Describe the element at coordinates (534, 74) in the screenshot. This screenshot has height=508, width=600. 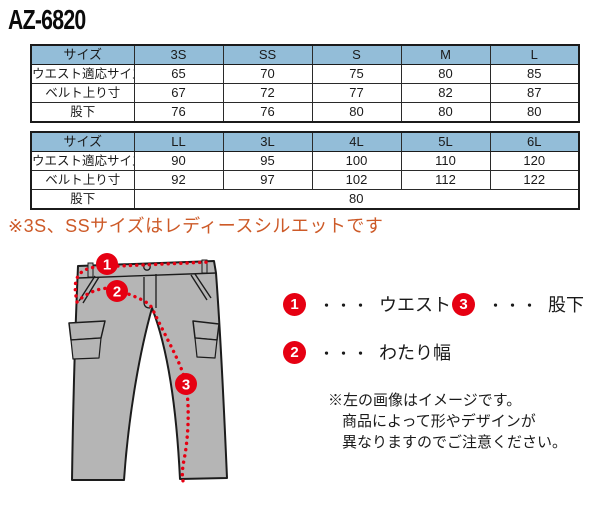
I see `size-value: 85` at that location.